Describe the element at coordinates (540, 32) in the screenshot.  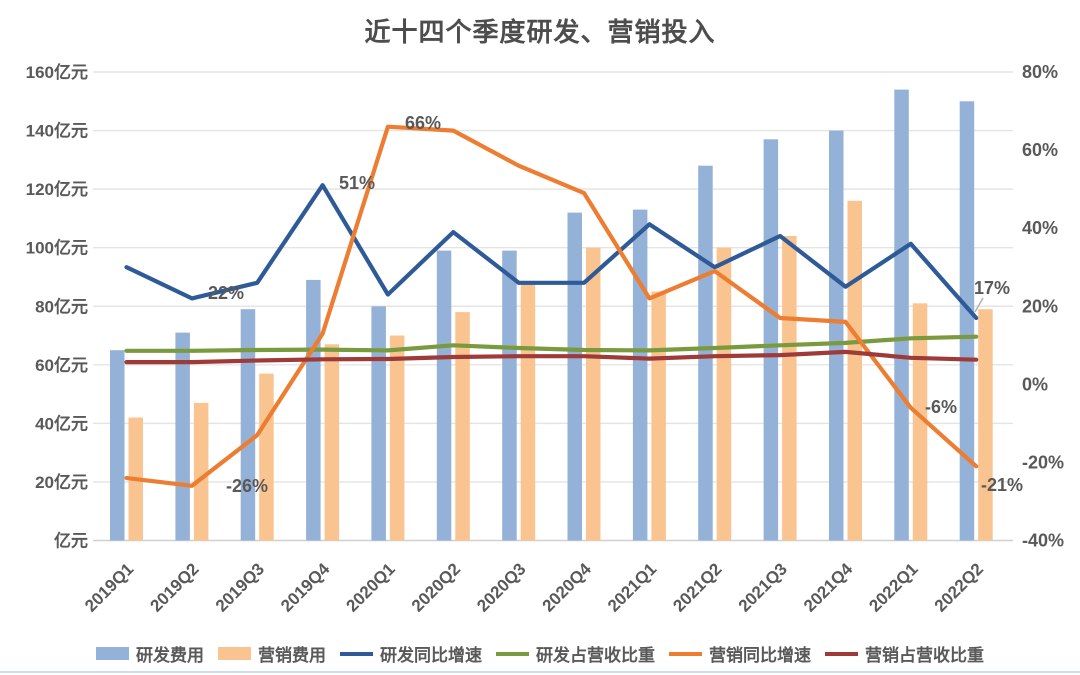
I see `chart-title: 近十四个季度研发、营销投入` at that location.